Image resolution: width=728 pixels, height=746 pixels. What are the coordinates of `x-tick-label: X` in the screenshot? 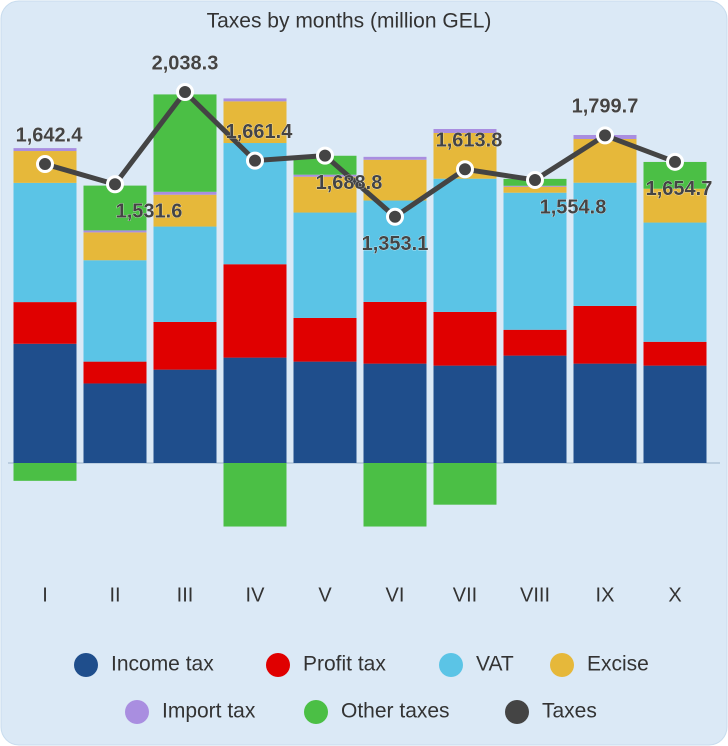 It's located at (674, 595).